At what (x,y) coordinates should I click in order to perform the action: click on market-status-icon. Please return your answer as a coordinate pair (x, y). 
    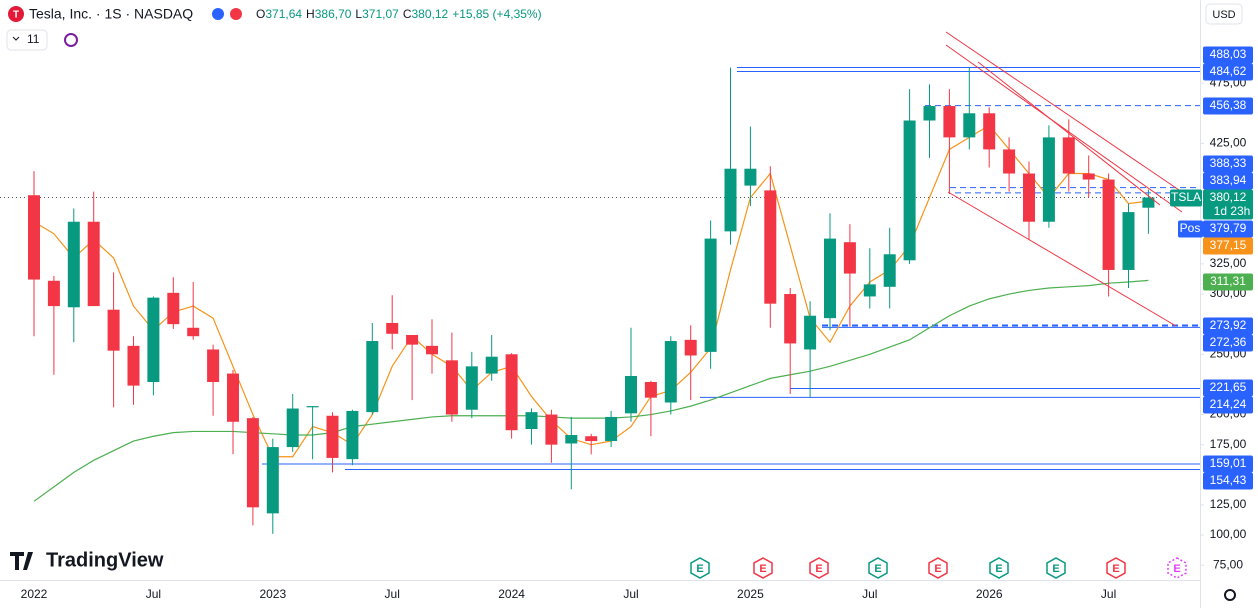
    Looking at the image, I should click on (218, 14).